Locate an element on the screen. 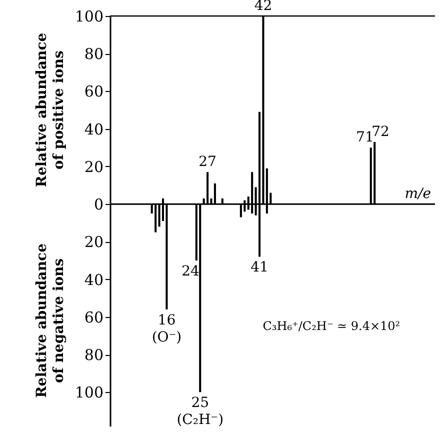 This screenshot has width=445, height=434. y-tick-label: 0 is located at coordinates (99, 205).